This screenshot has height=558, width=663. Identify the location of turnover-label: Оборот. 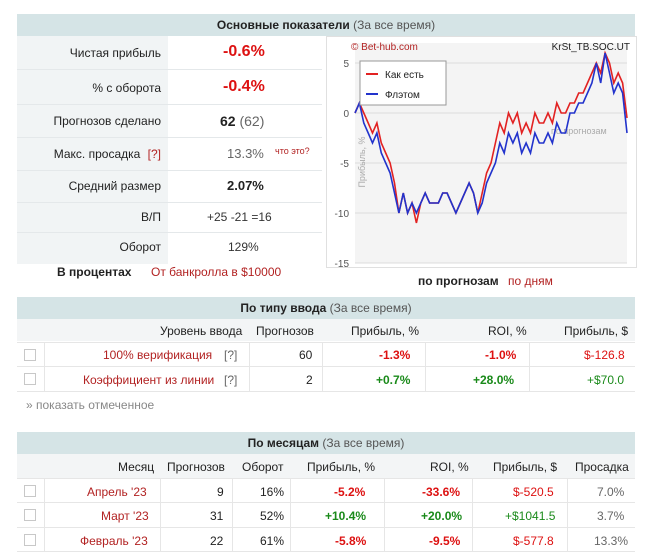
(140, 247).